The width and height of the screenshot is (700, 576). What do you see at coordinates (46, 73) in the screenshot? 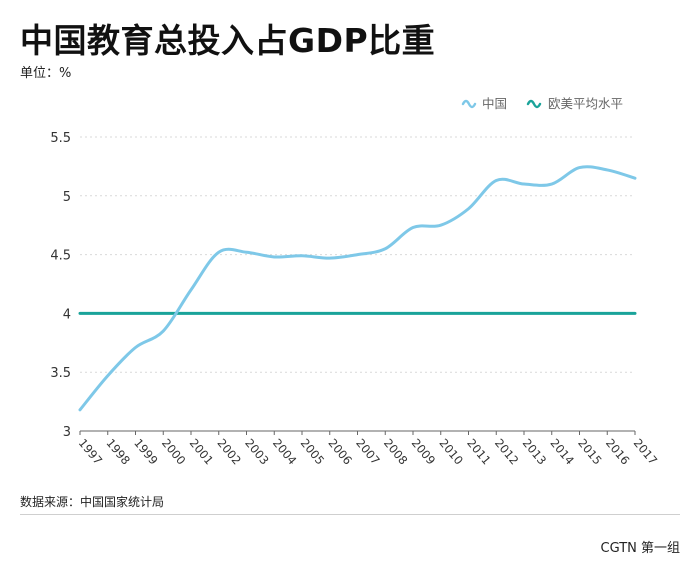
I see `unit-label: 单位：%` at bounding box center [46, 73].